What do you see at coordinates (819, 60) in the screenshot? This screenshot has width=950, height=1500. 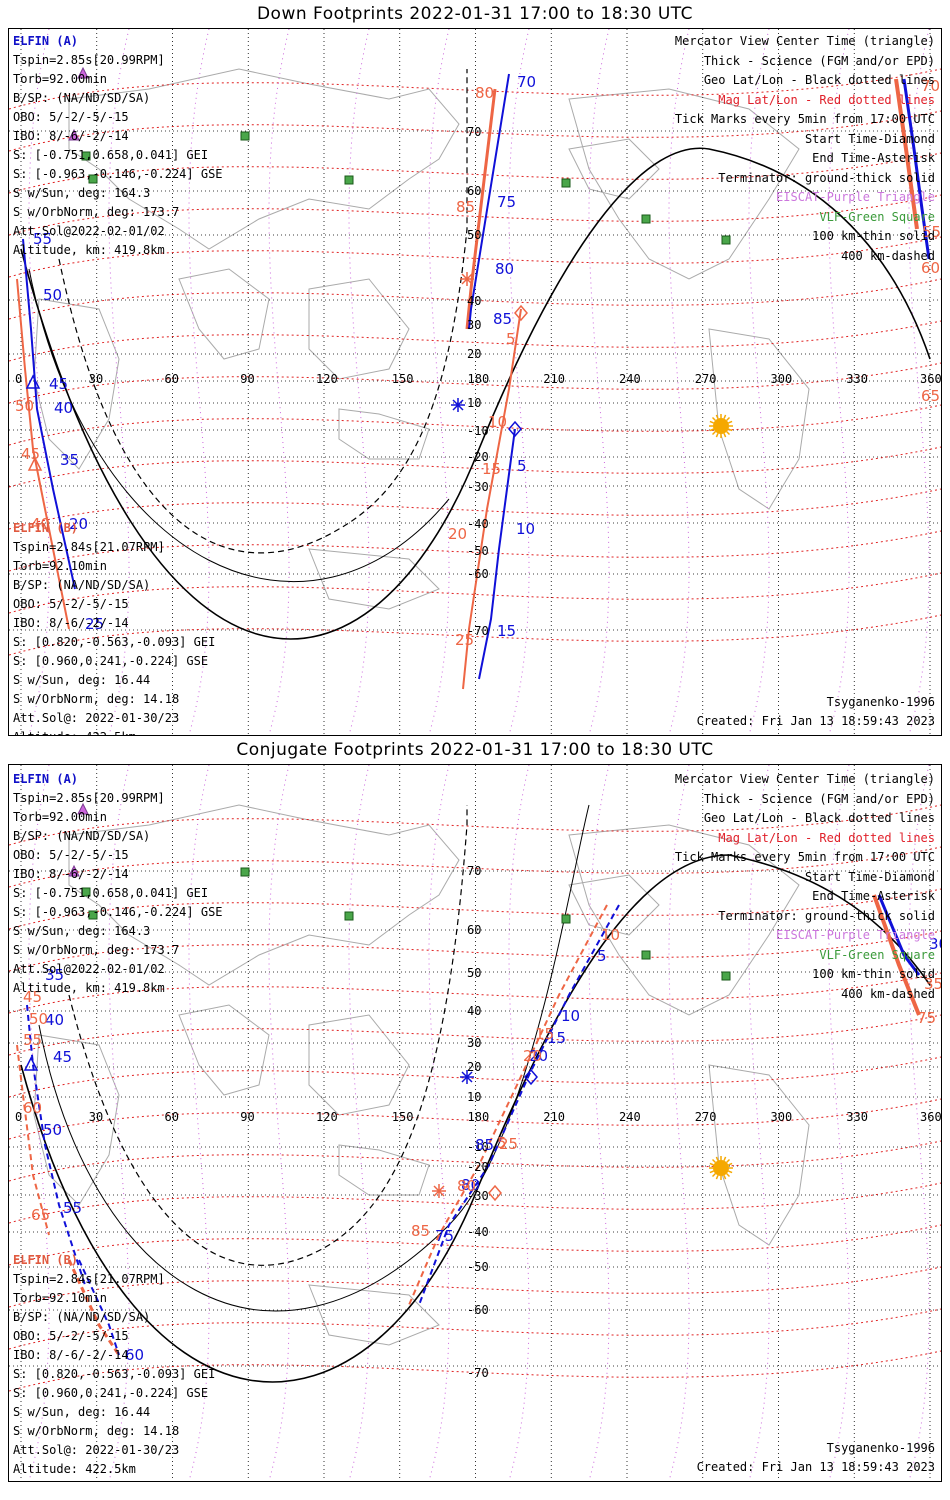 I see `legend-item: Thick - Science (FGM and/or EPD)` at bounding box center [819, 60].